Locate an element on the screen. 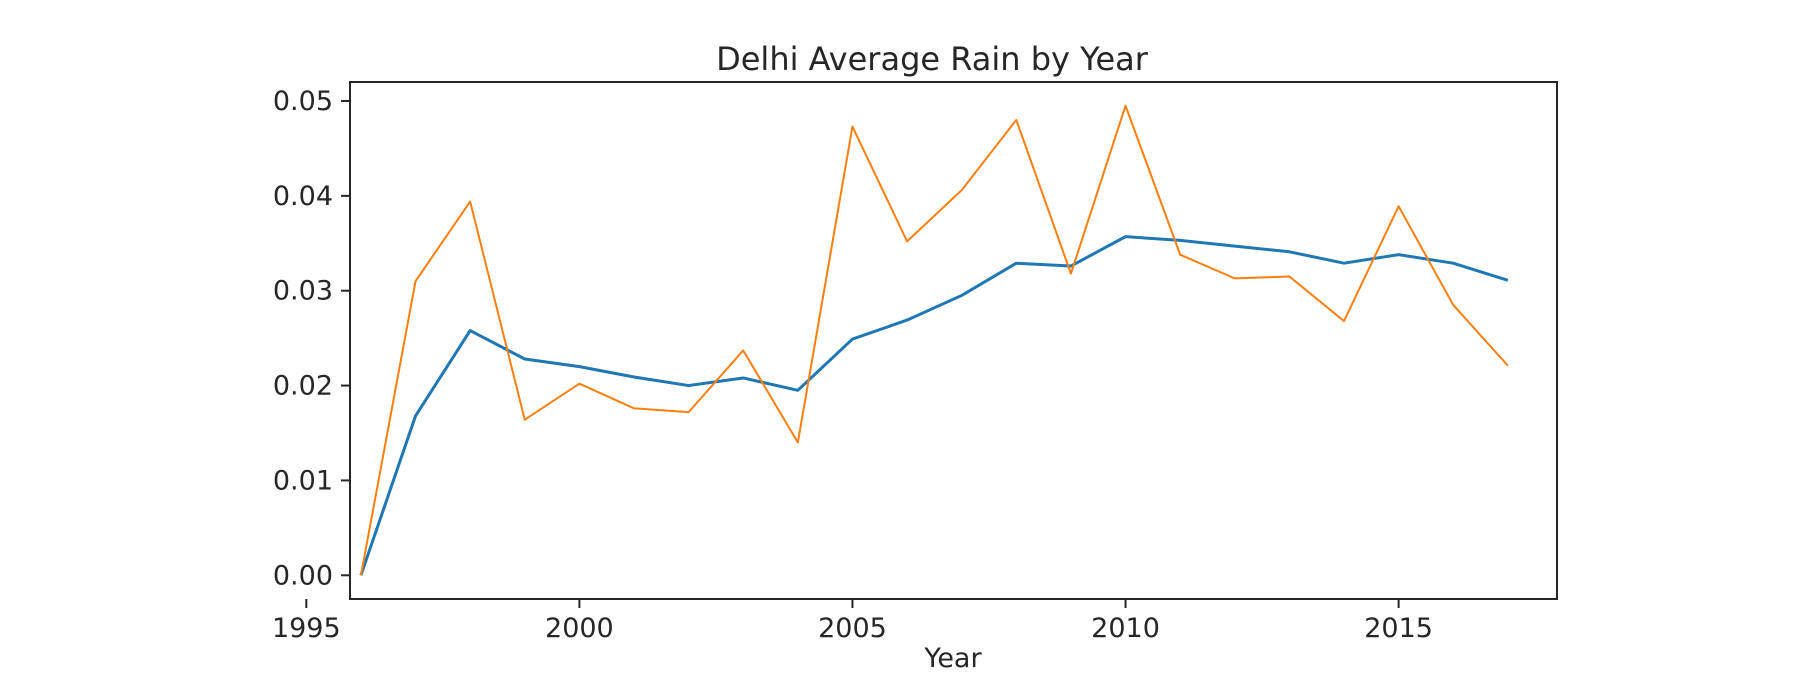 This screenshot has width=1804, height=677. x-axis-label: Year is located at coordinates (952, 658).